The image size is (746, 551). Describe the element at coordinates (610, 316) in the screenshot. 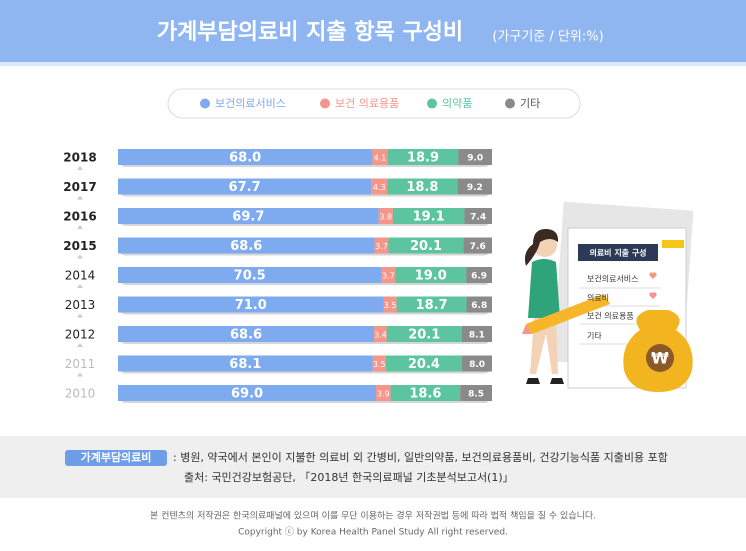

I see `card-item: 보건 의료용품` at that location.